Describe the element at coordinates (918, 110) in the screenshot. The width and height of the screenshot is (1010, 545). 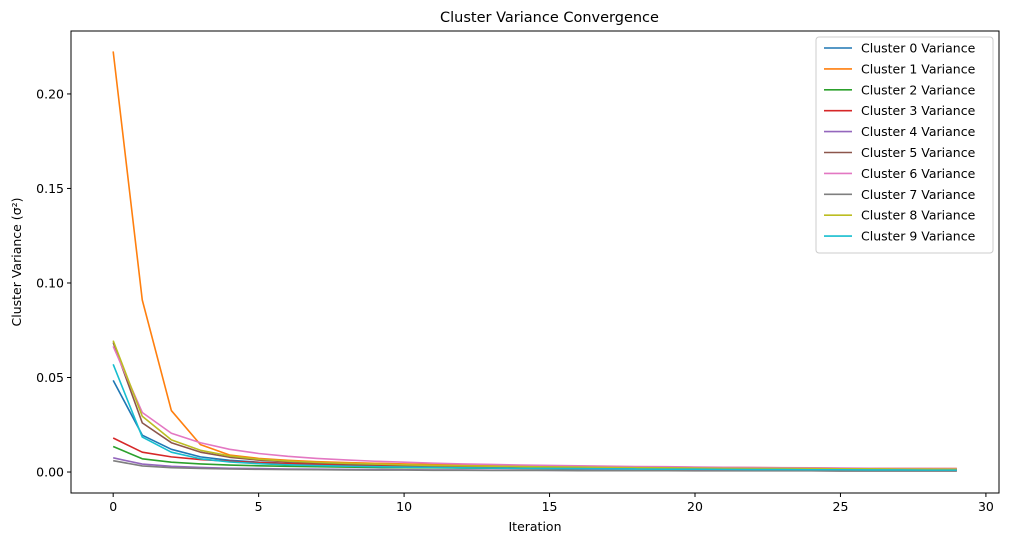
I see `legend-entry-label: Cluster 3 Variance` at that location.